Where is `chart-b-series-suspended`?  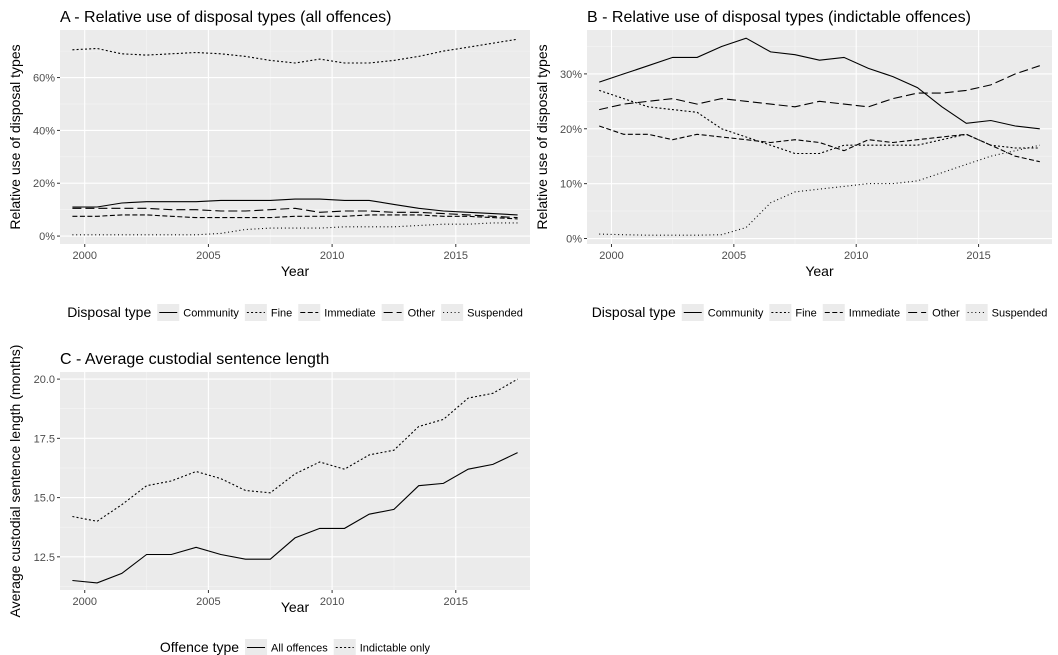 chart-b-series-suspended is located at coordinates (819, 190).